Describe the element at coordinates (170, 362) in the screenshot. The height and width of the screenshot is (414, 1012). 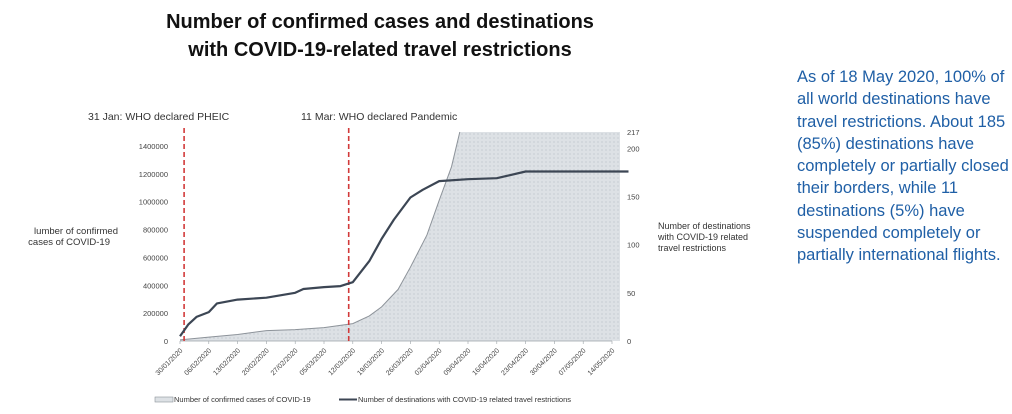
I see `x-tick-label: 30/01/2020` at that location.